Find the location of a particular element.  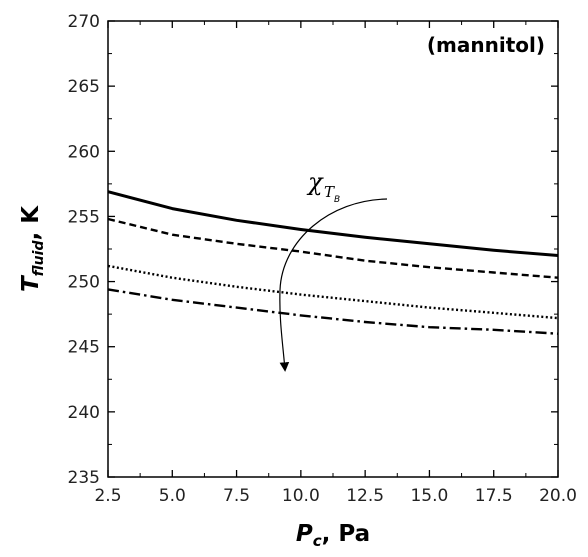

arrow-label-subsub: B is located at coordinates (337, 200).